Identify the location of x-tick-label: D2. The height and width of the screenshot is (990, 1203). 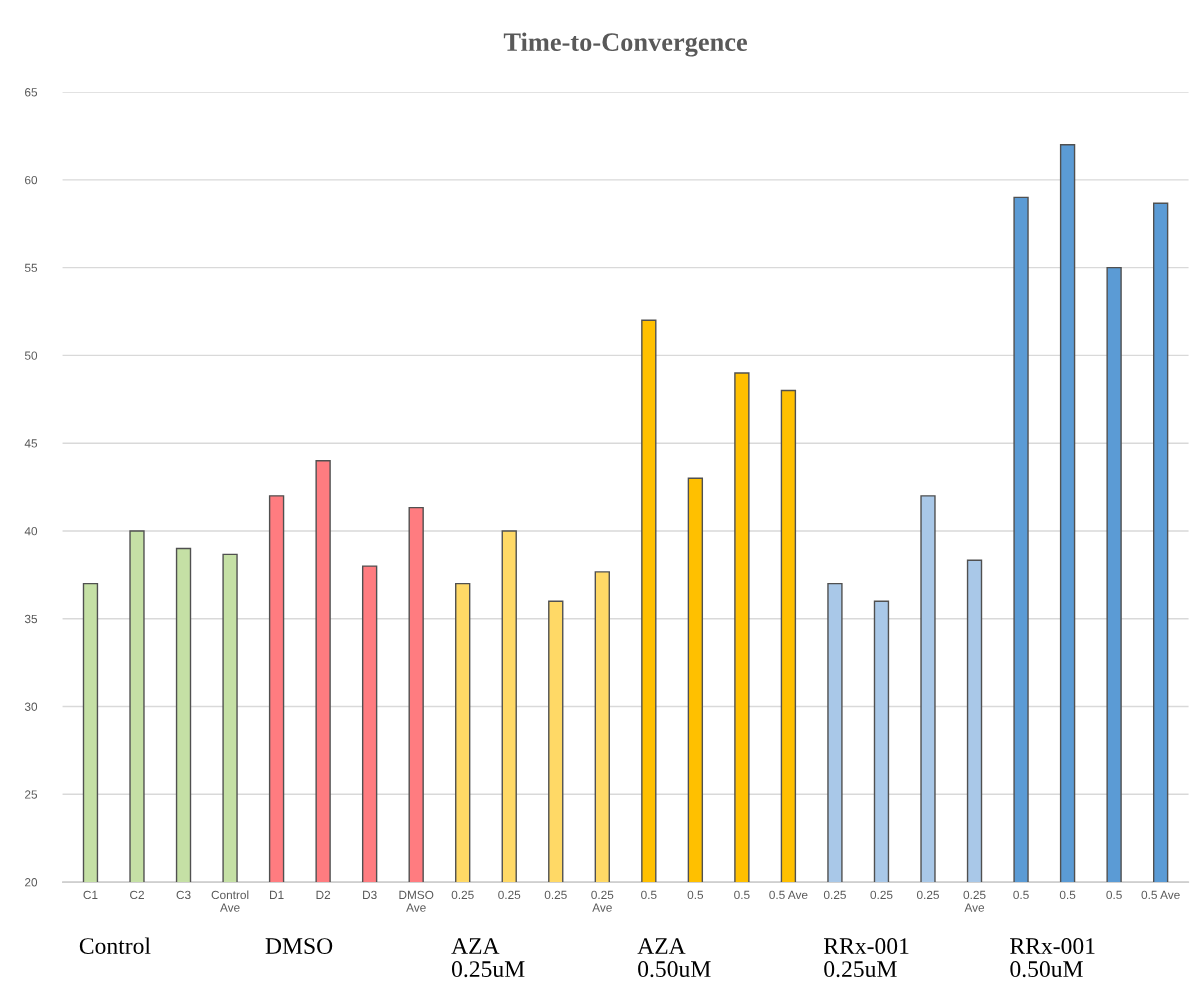
(323, 894).